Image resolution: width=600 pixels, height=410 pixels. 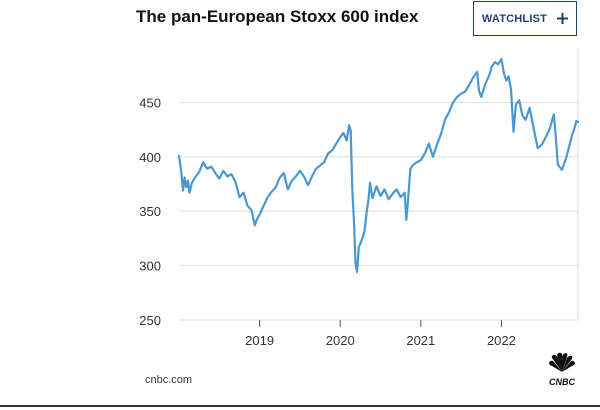 What do you see at coordinates (150, 320) in the screenshot?
I see `y-tick-label-250: 250` at bounding box center [150, 320].